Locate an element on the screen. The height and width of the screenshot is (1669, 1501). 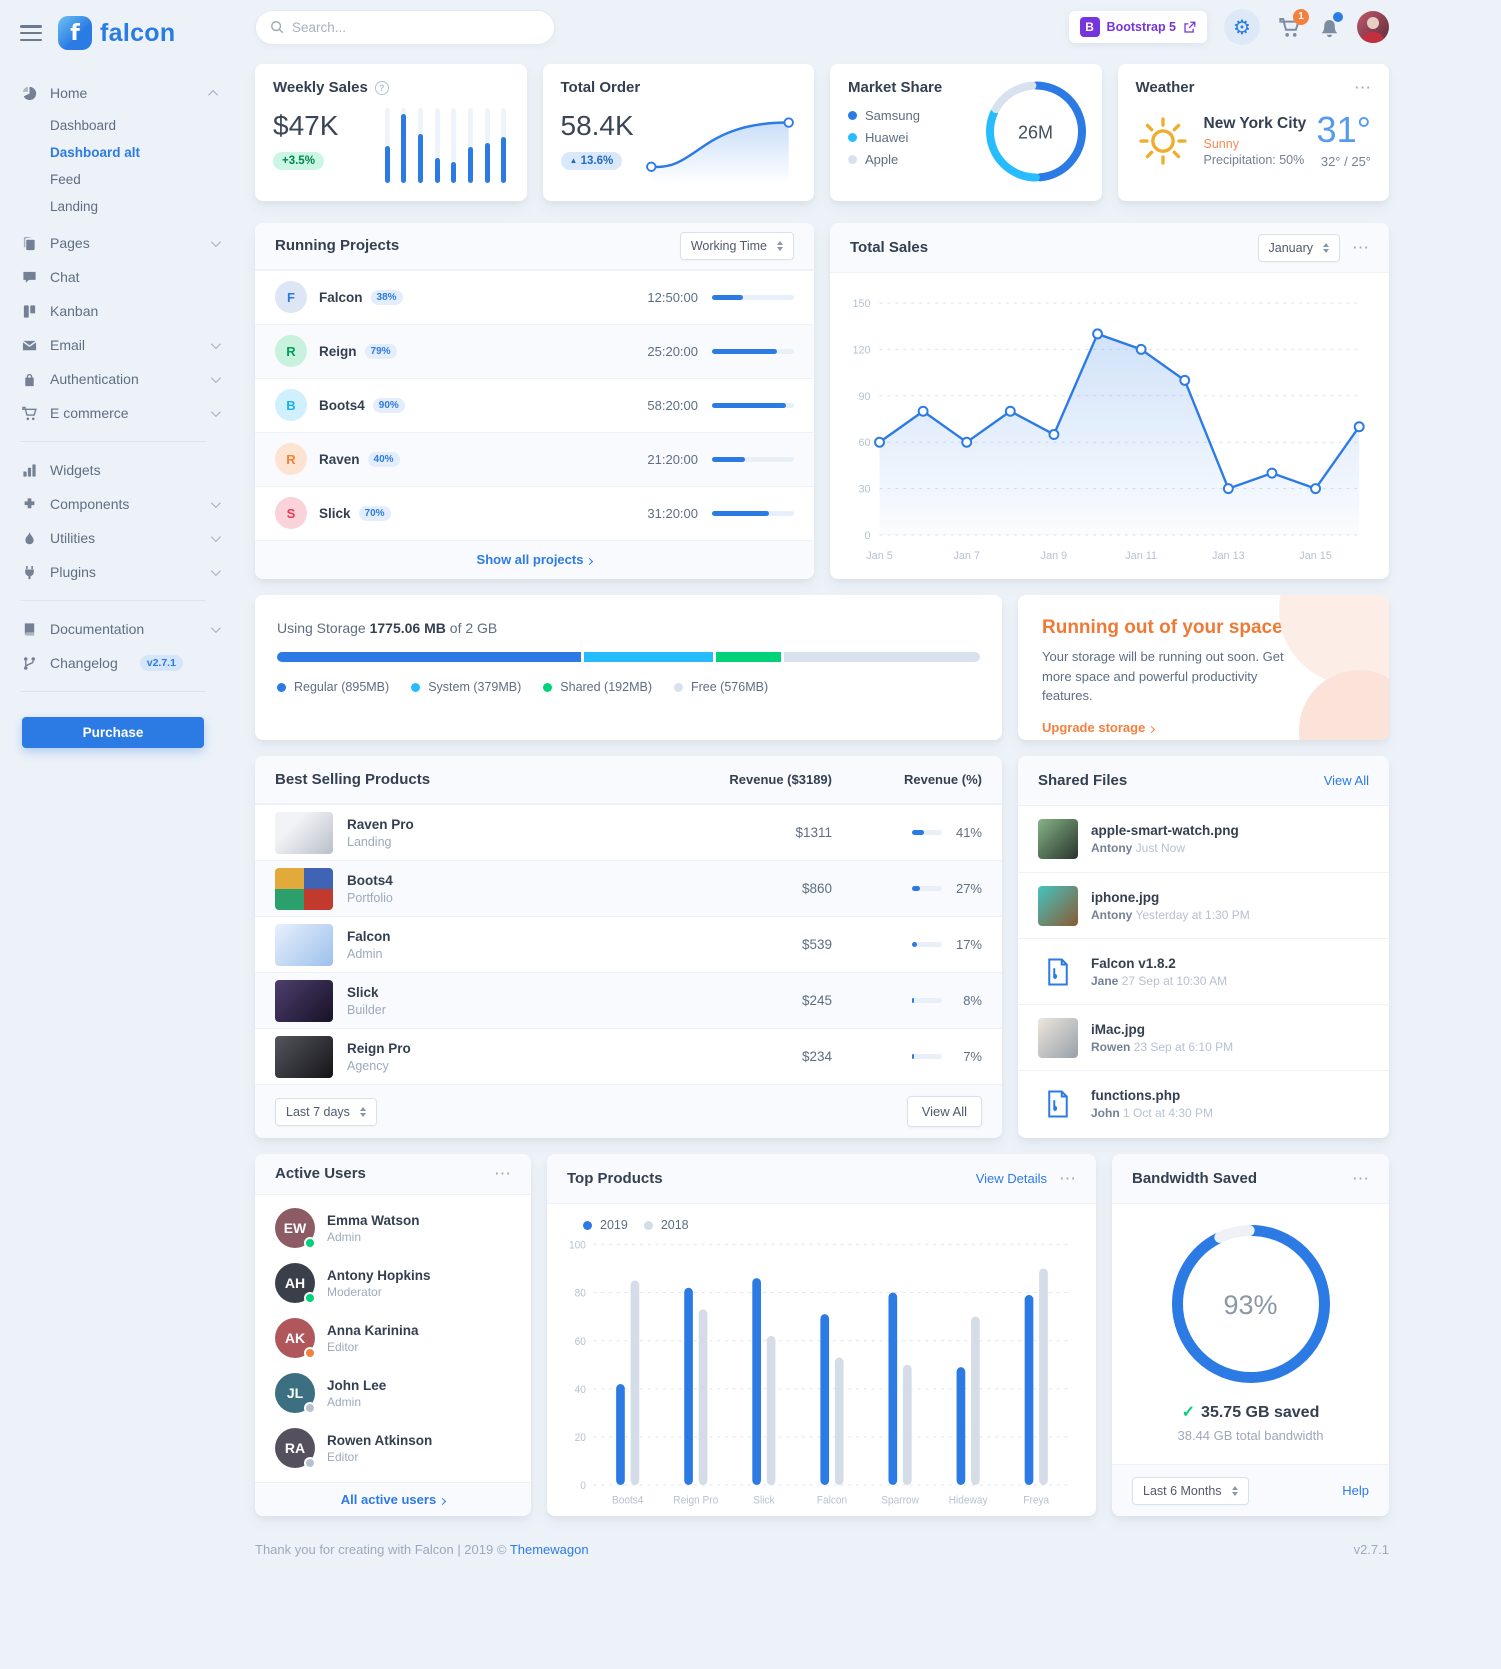
project-row: F Falcon 38% 12:50:00 is located at coordinates (534, 296).